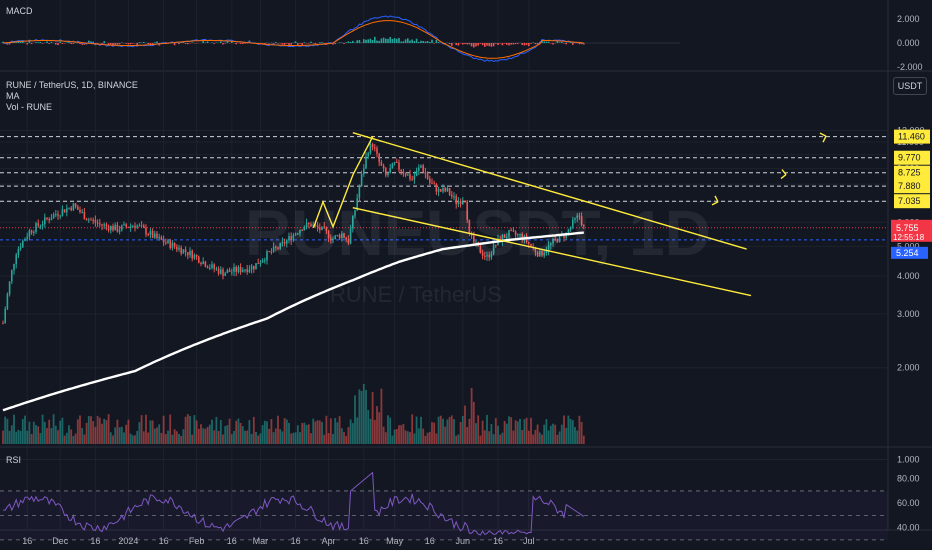 The width and height of the screenshot is (932, 550). I want to click on currency-button: USDT, so click(910, 86).